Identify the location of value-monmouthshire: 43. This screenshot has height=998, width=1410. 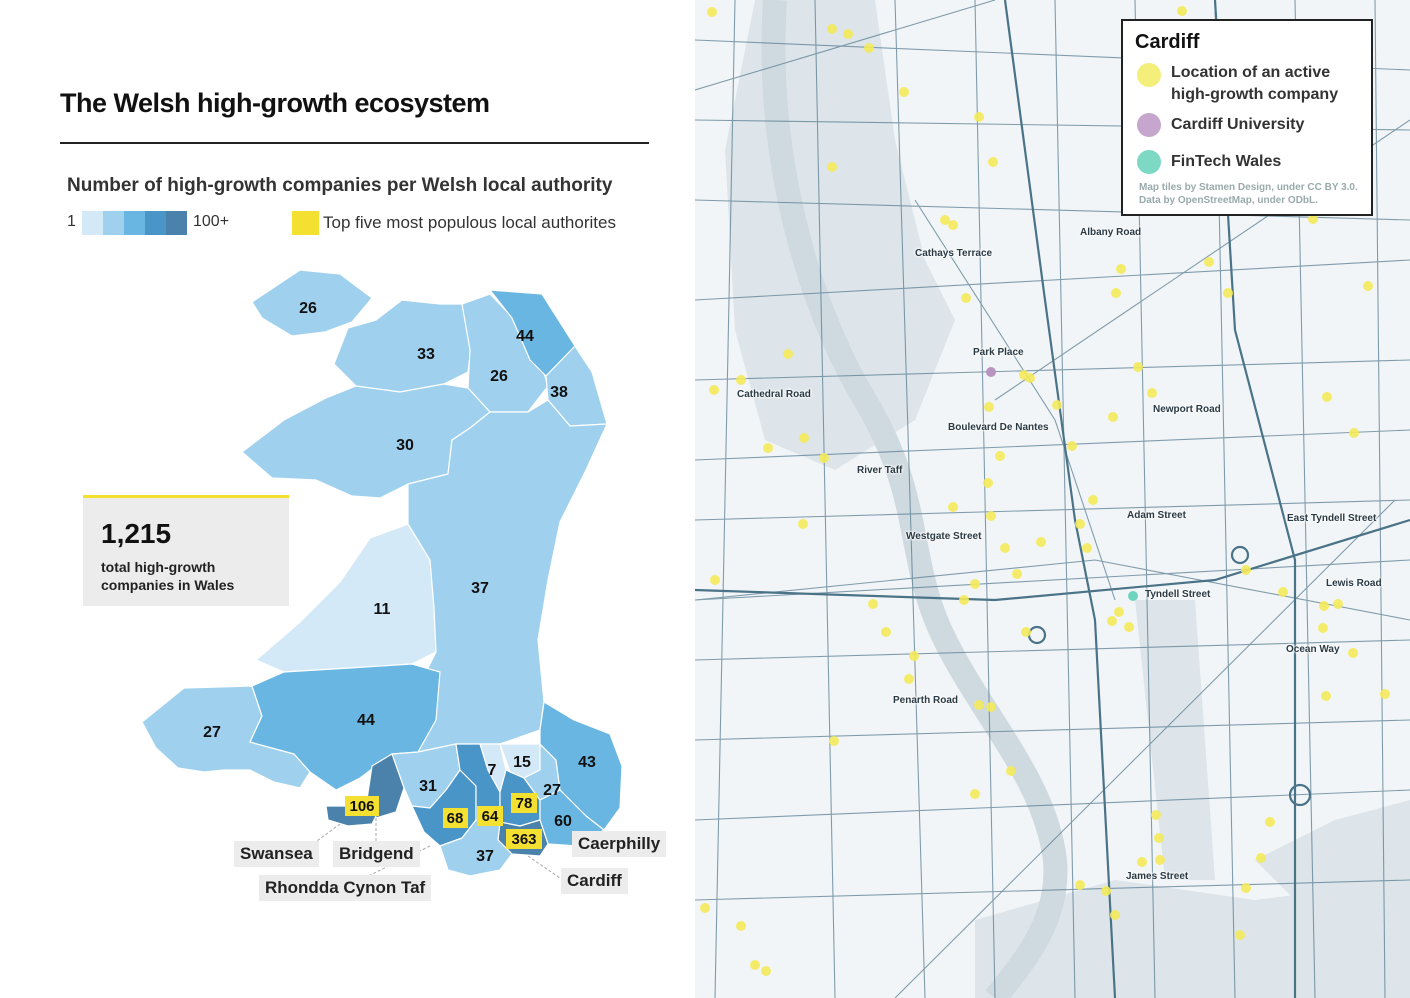
(587, 762).